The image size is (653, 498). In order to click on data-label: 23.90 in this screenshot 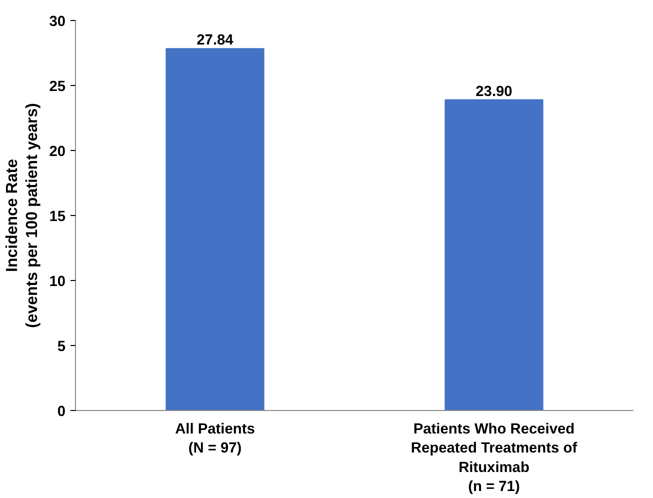, I will do `click(494, 92)`.